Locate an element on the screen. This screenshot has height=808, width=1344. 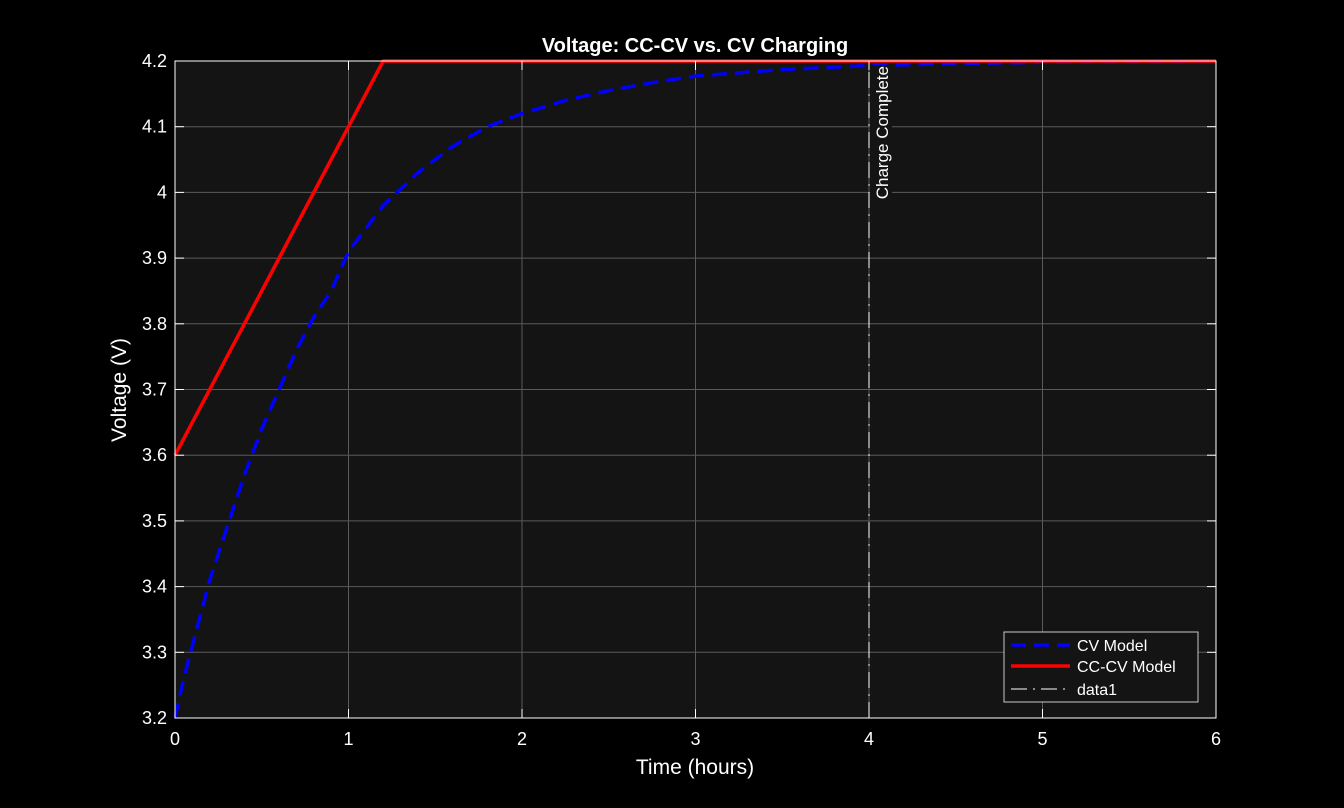
x-tick-label: 2 is located at coordinates (522, 739).